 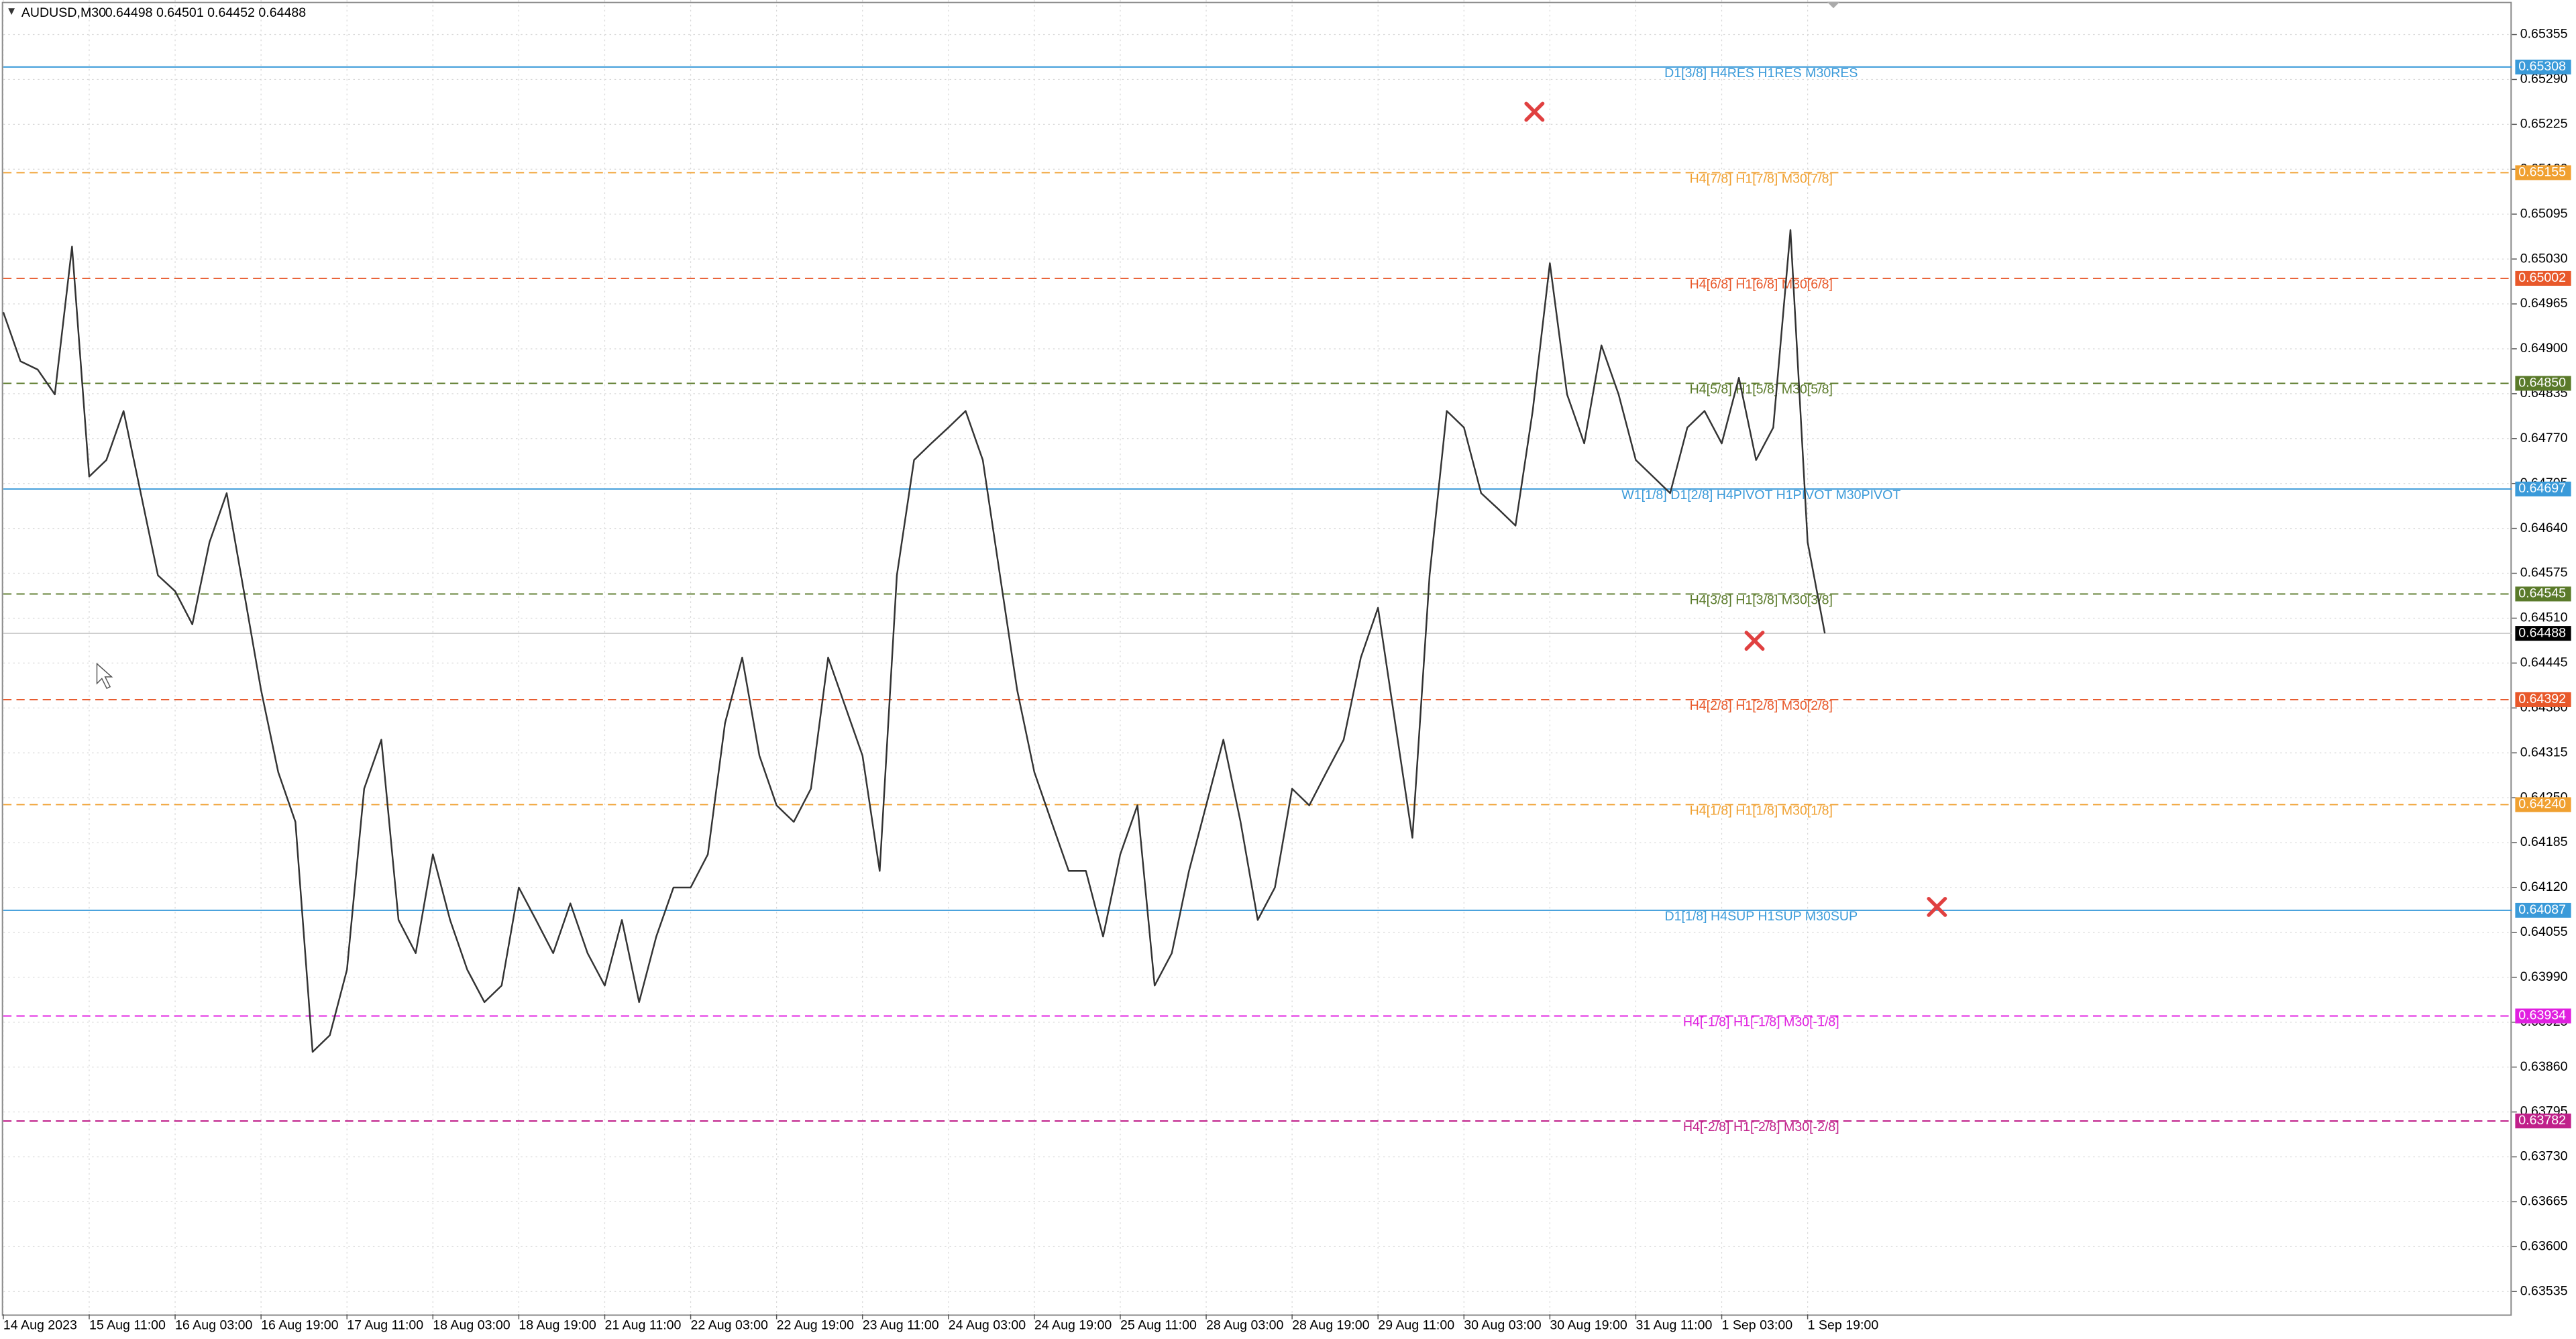 What do you see at coordinates (1757, 1325) in the screenshot?
I see `x-tick-label: 1 Sep 03:00` at bounding box center [1757, 1325].